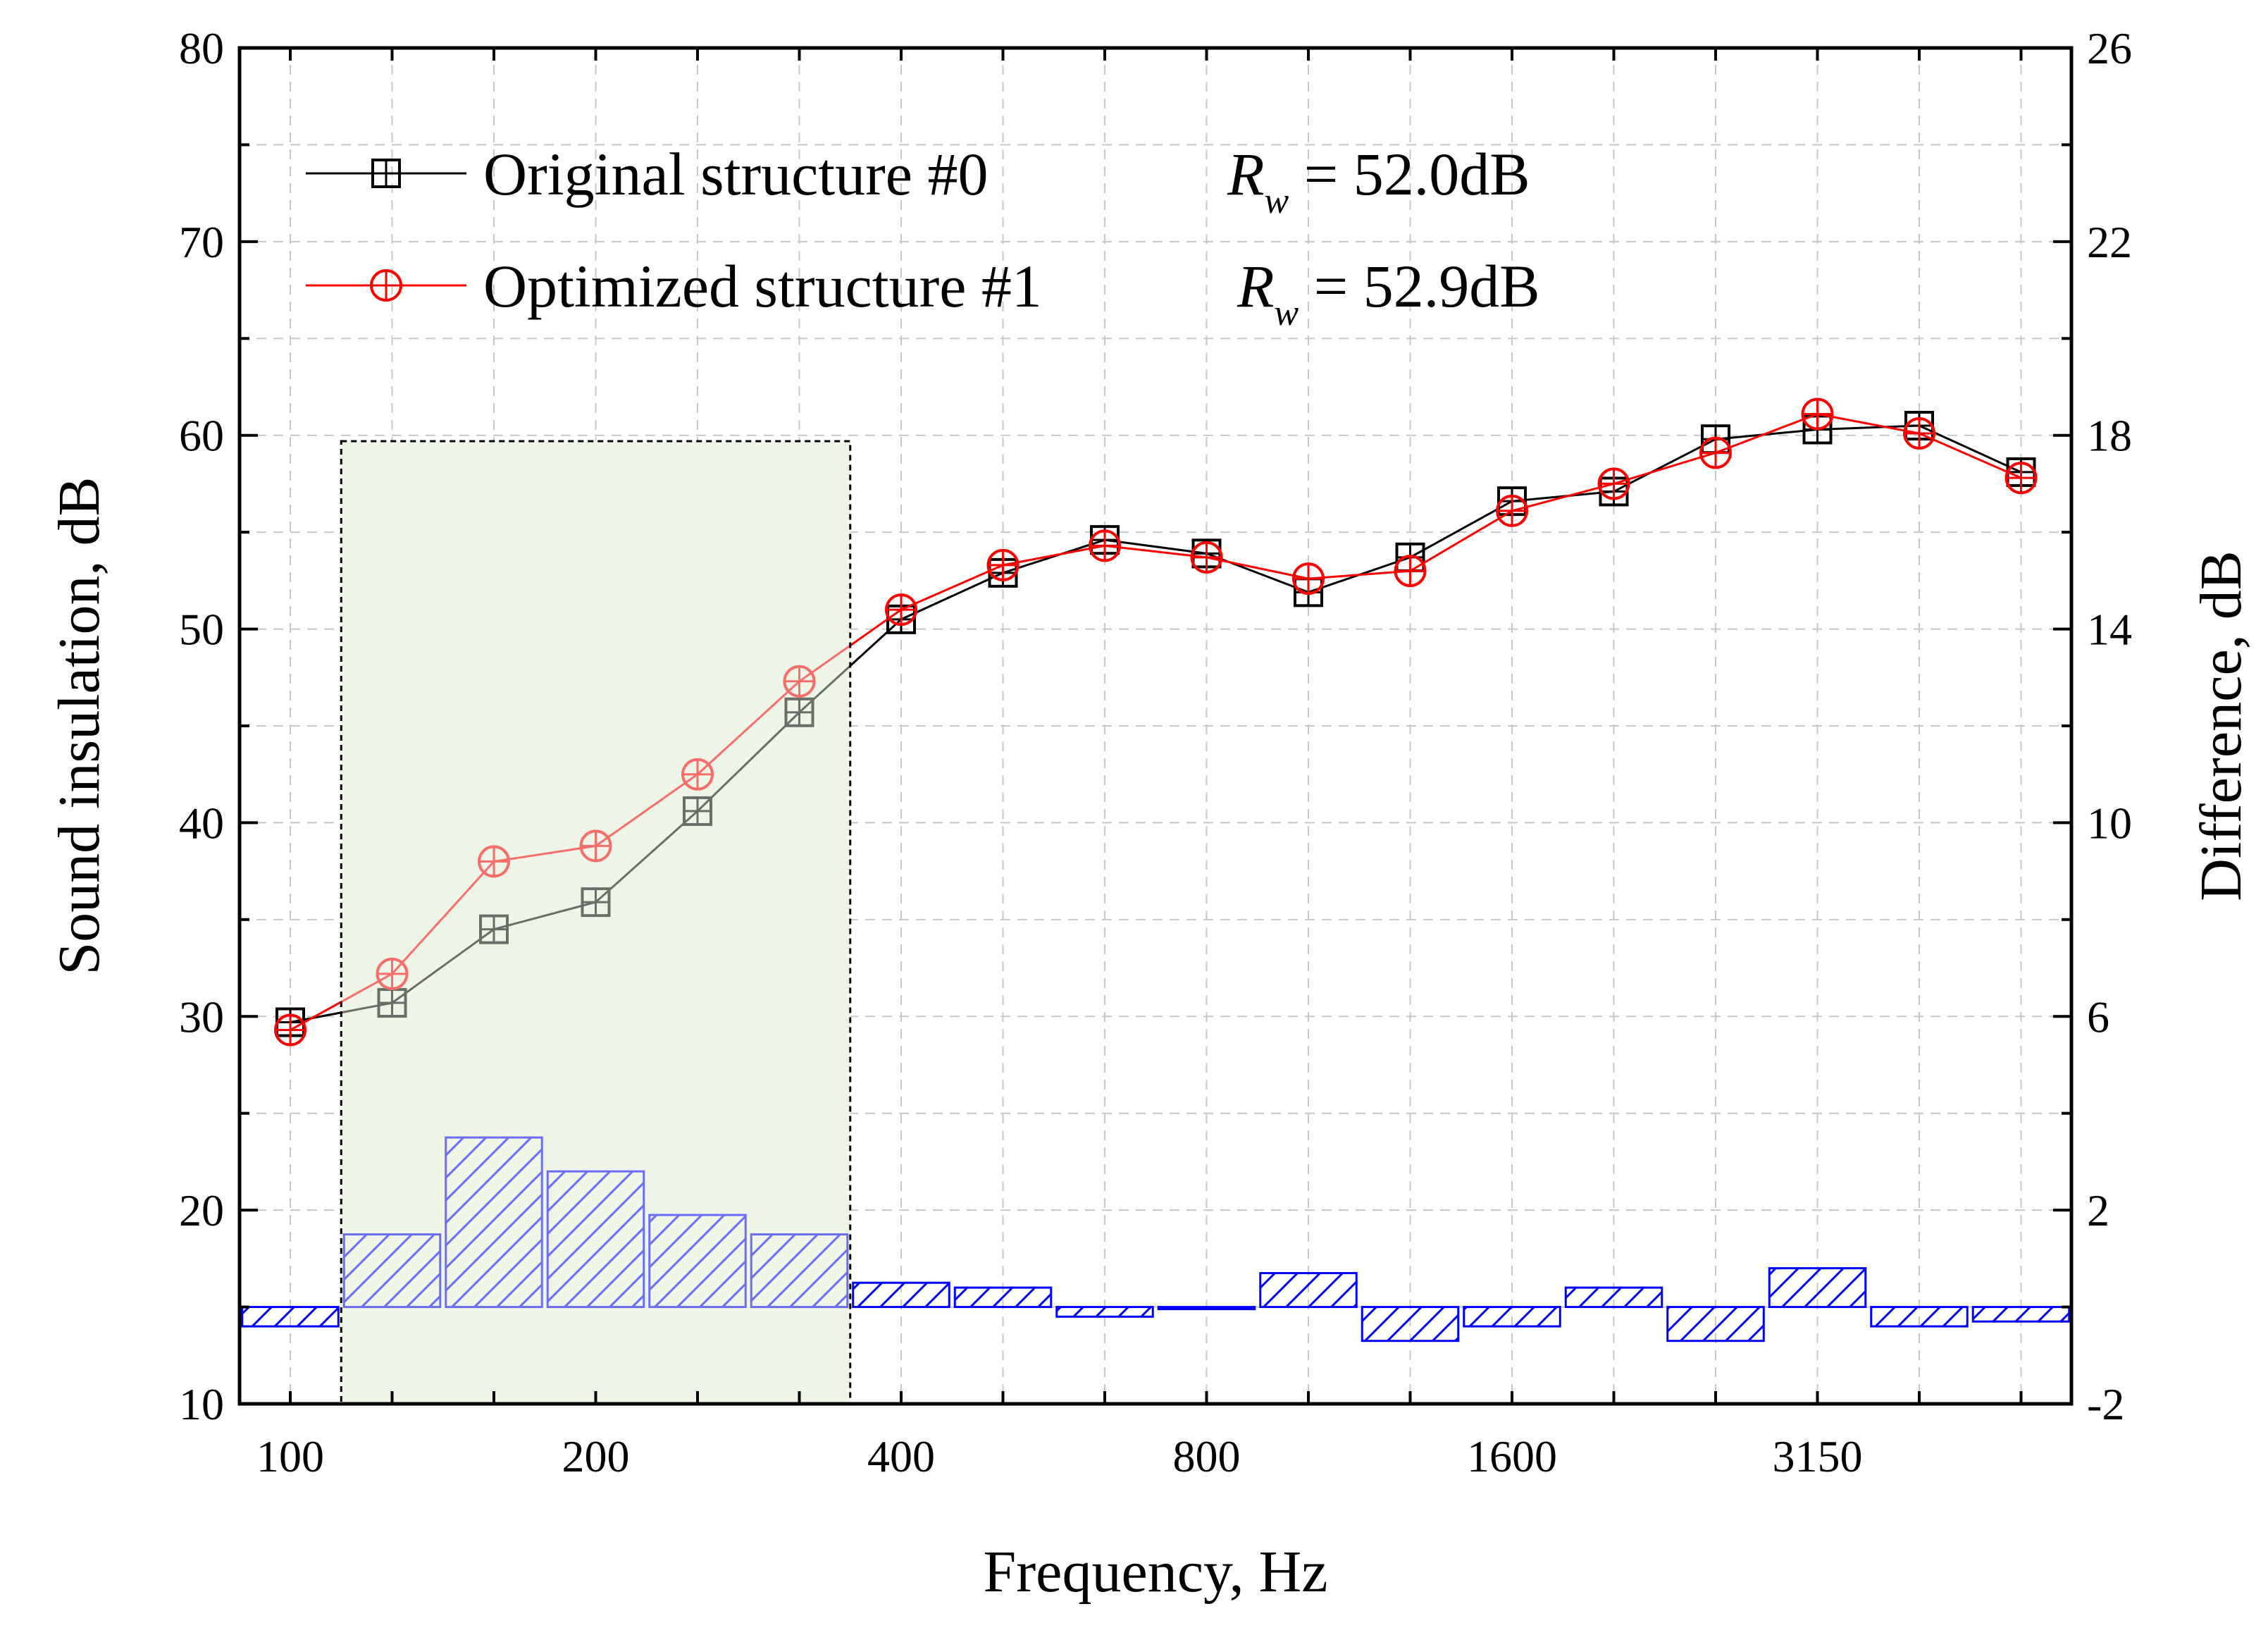  Describe the element at coordinates (201, 1017) in the screenshot. I see `y-tick-label: 30` at that location.